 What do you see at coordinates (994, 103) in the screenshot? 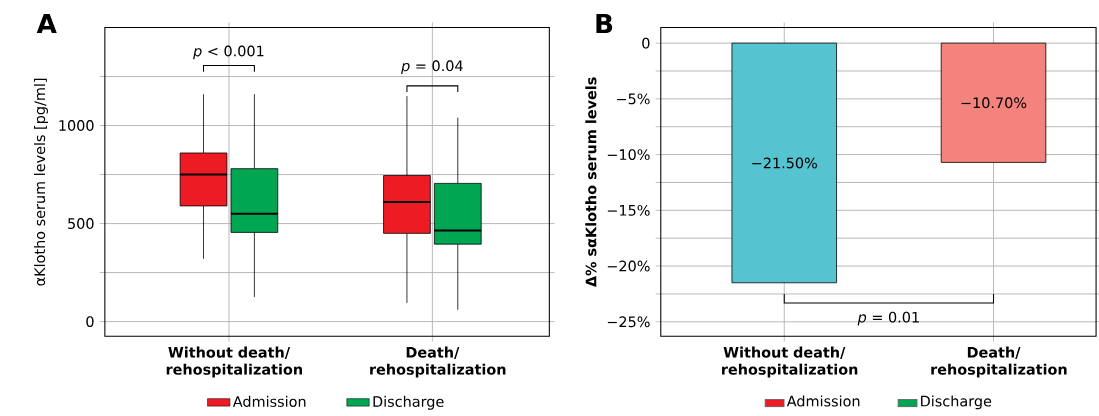
I see `data-label: −10.70%` at bounding box center [994, 103].